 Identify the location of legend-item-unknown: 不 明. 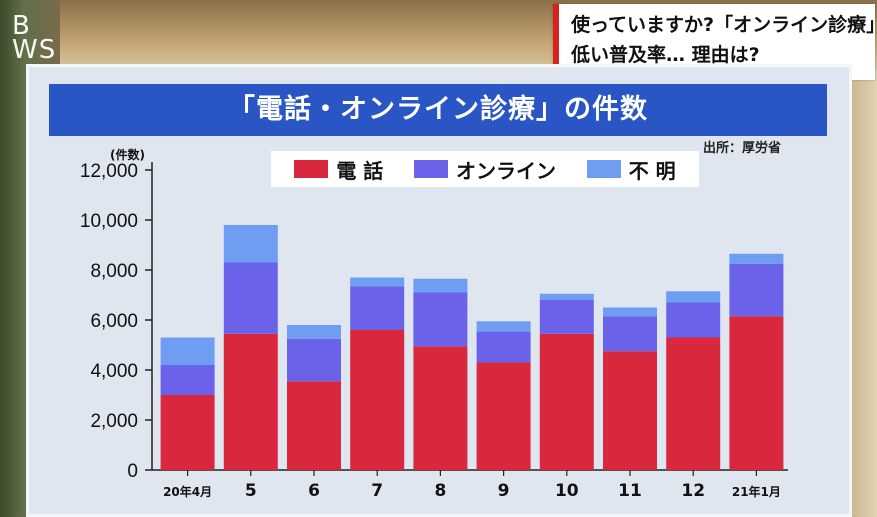
(631, 169).